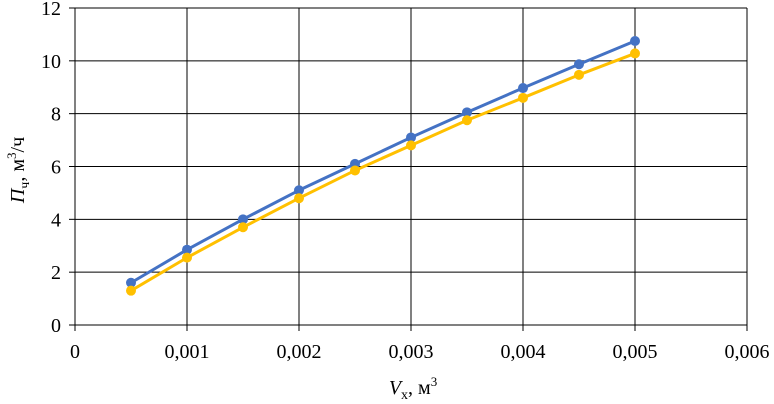 Image resolution: width=774 pixels, height=404 pixels. I want to click on x-tick-label: 0,005, so click(635, 352).